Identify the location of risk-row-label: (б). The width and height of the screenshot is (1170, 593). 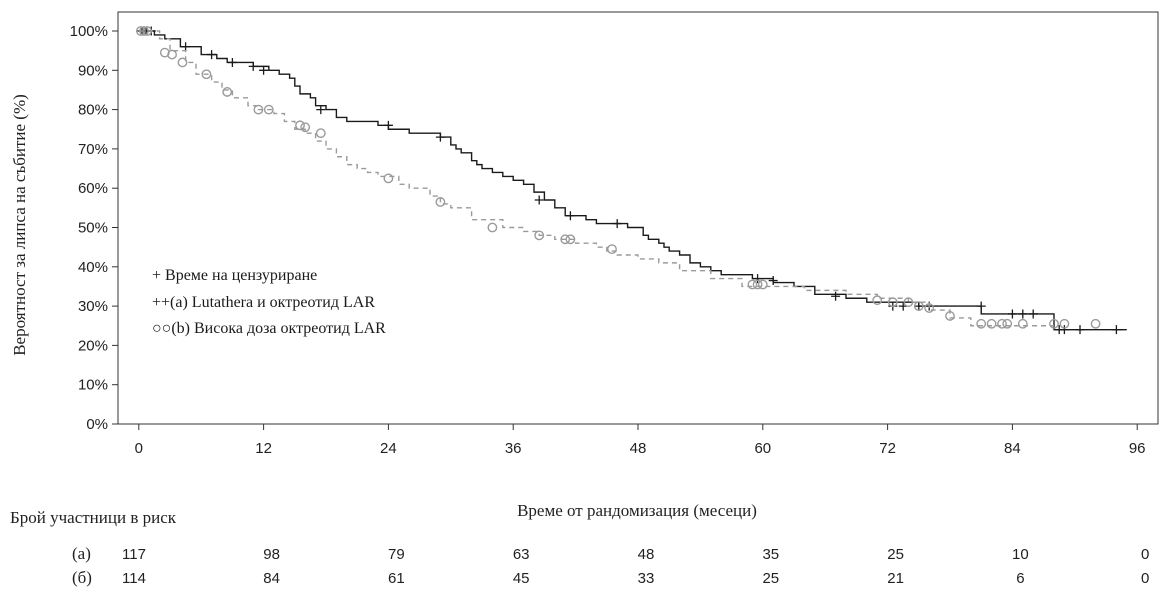
(82, 577).